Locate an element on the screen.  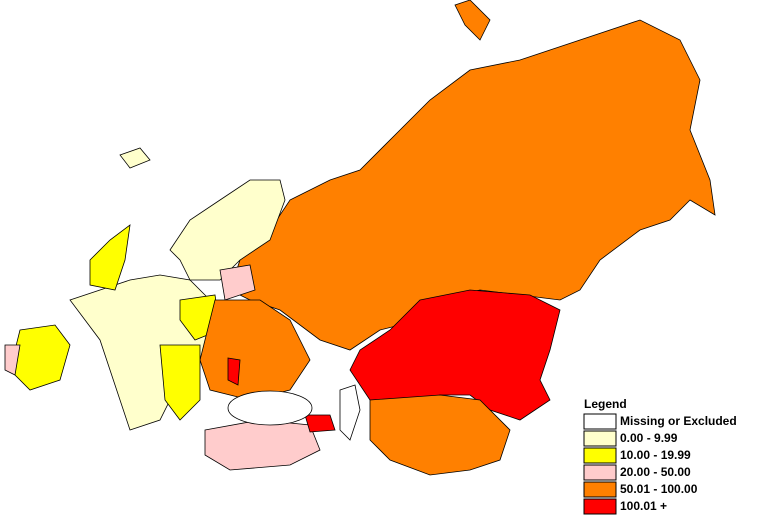
baltics is located at coordinates (237, 282).